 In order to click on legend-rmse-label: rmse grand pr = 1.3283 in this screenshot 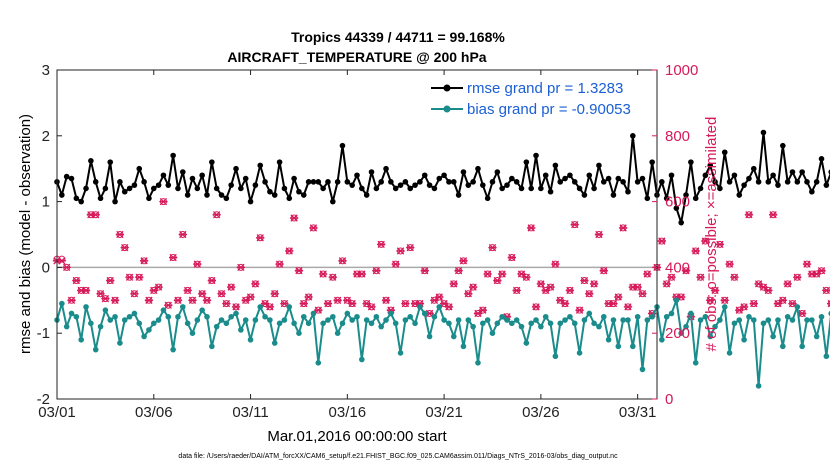, I will do `click(545, 88)`.